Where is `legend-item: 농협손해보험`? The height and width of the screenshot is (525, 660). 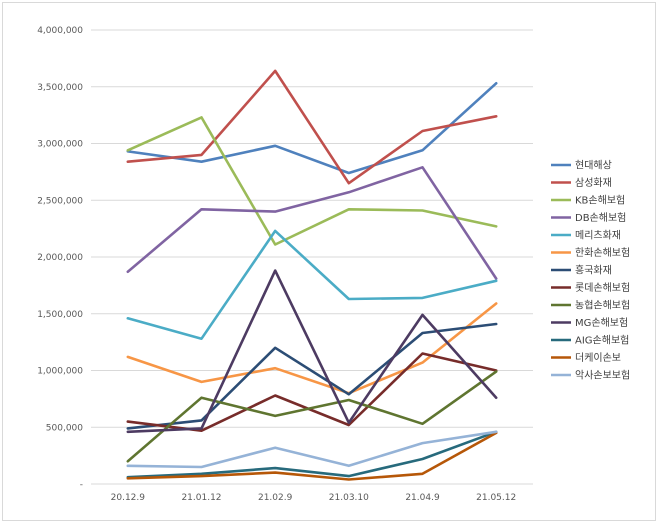 legend-item: 농협손해보험 is located at coordinates (590, 305).